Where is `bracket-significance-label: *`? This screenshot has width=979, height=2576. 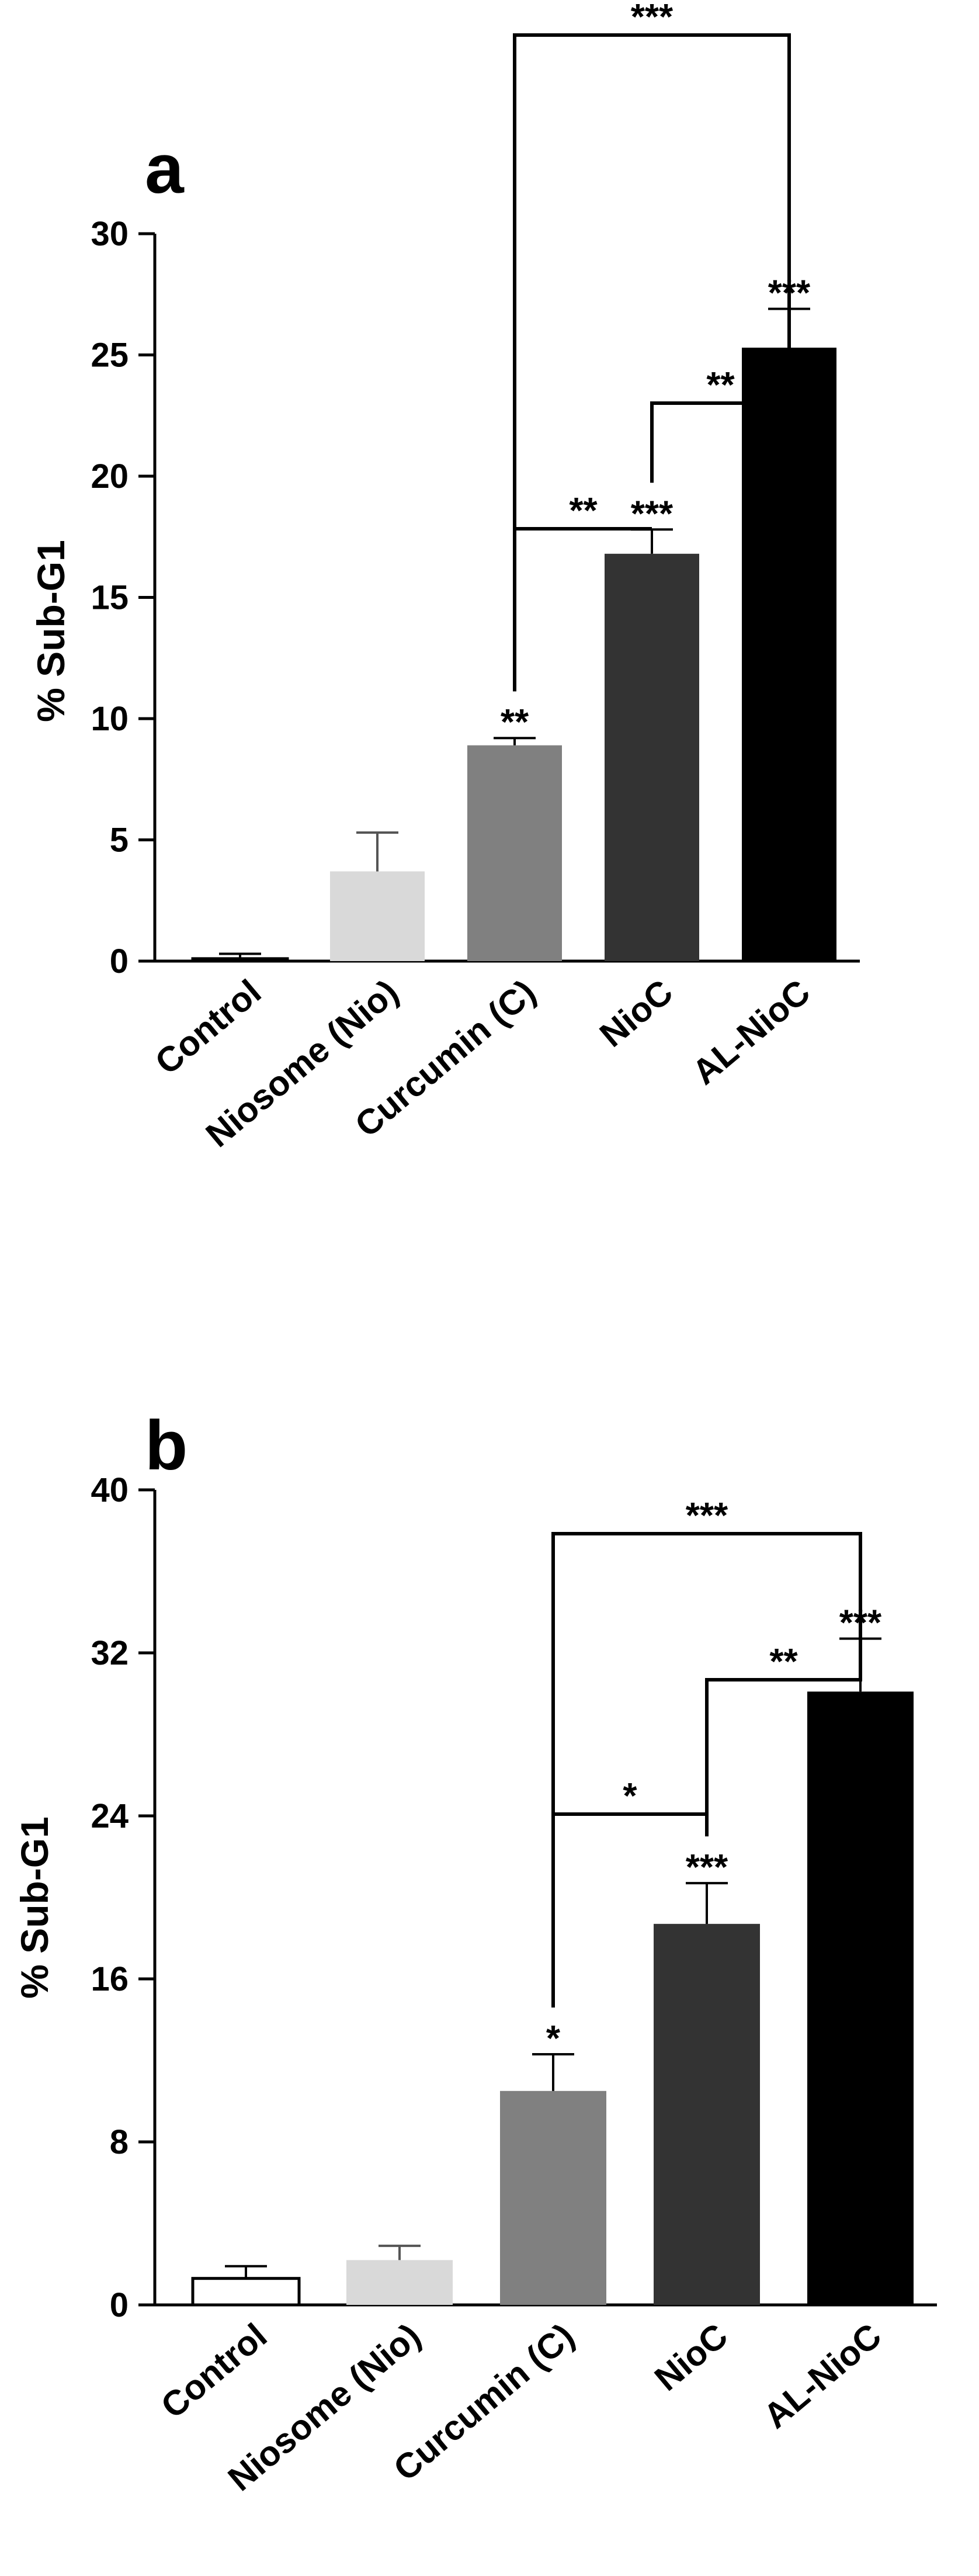
bracket-significance-label: * is located at coordinates (630, 1796).